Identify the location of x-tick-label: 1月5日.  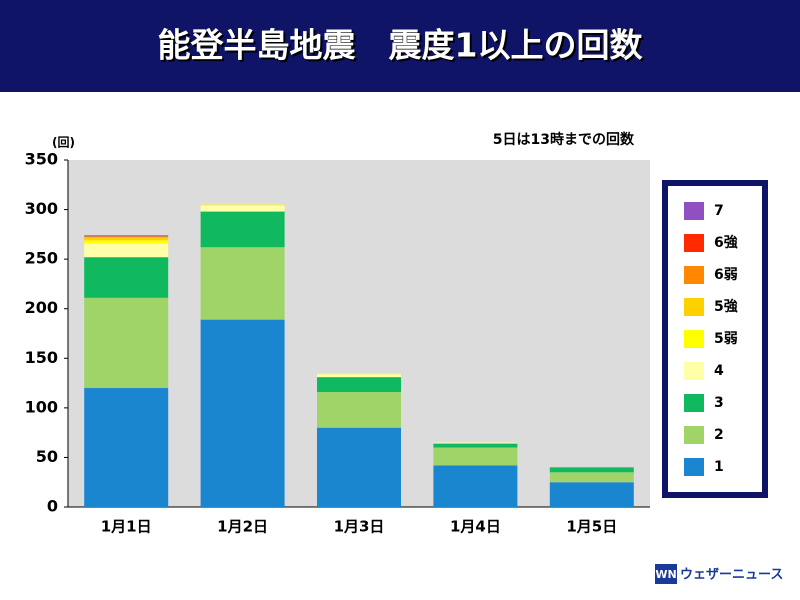
(591, 527).